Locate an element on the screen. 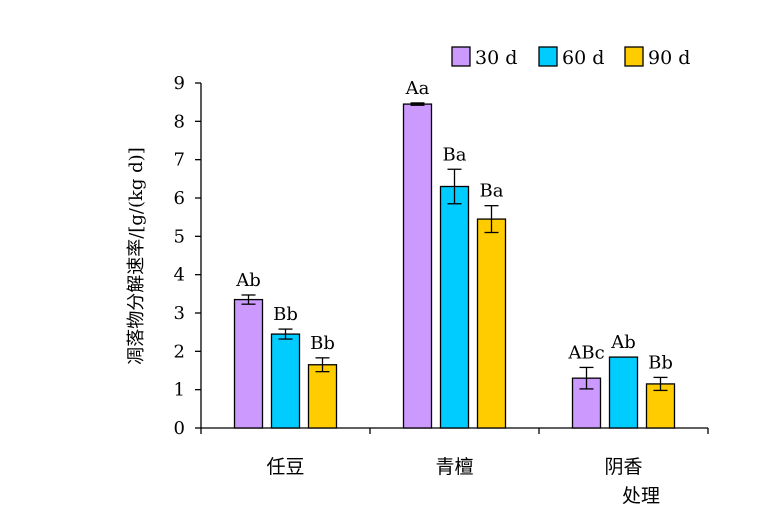  y-tick-label: 1 is located at coordinates (179, 390).